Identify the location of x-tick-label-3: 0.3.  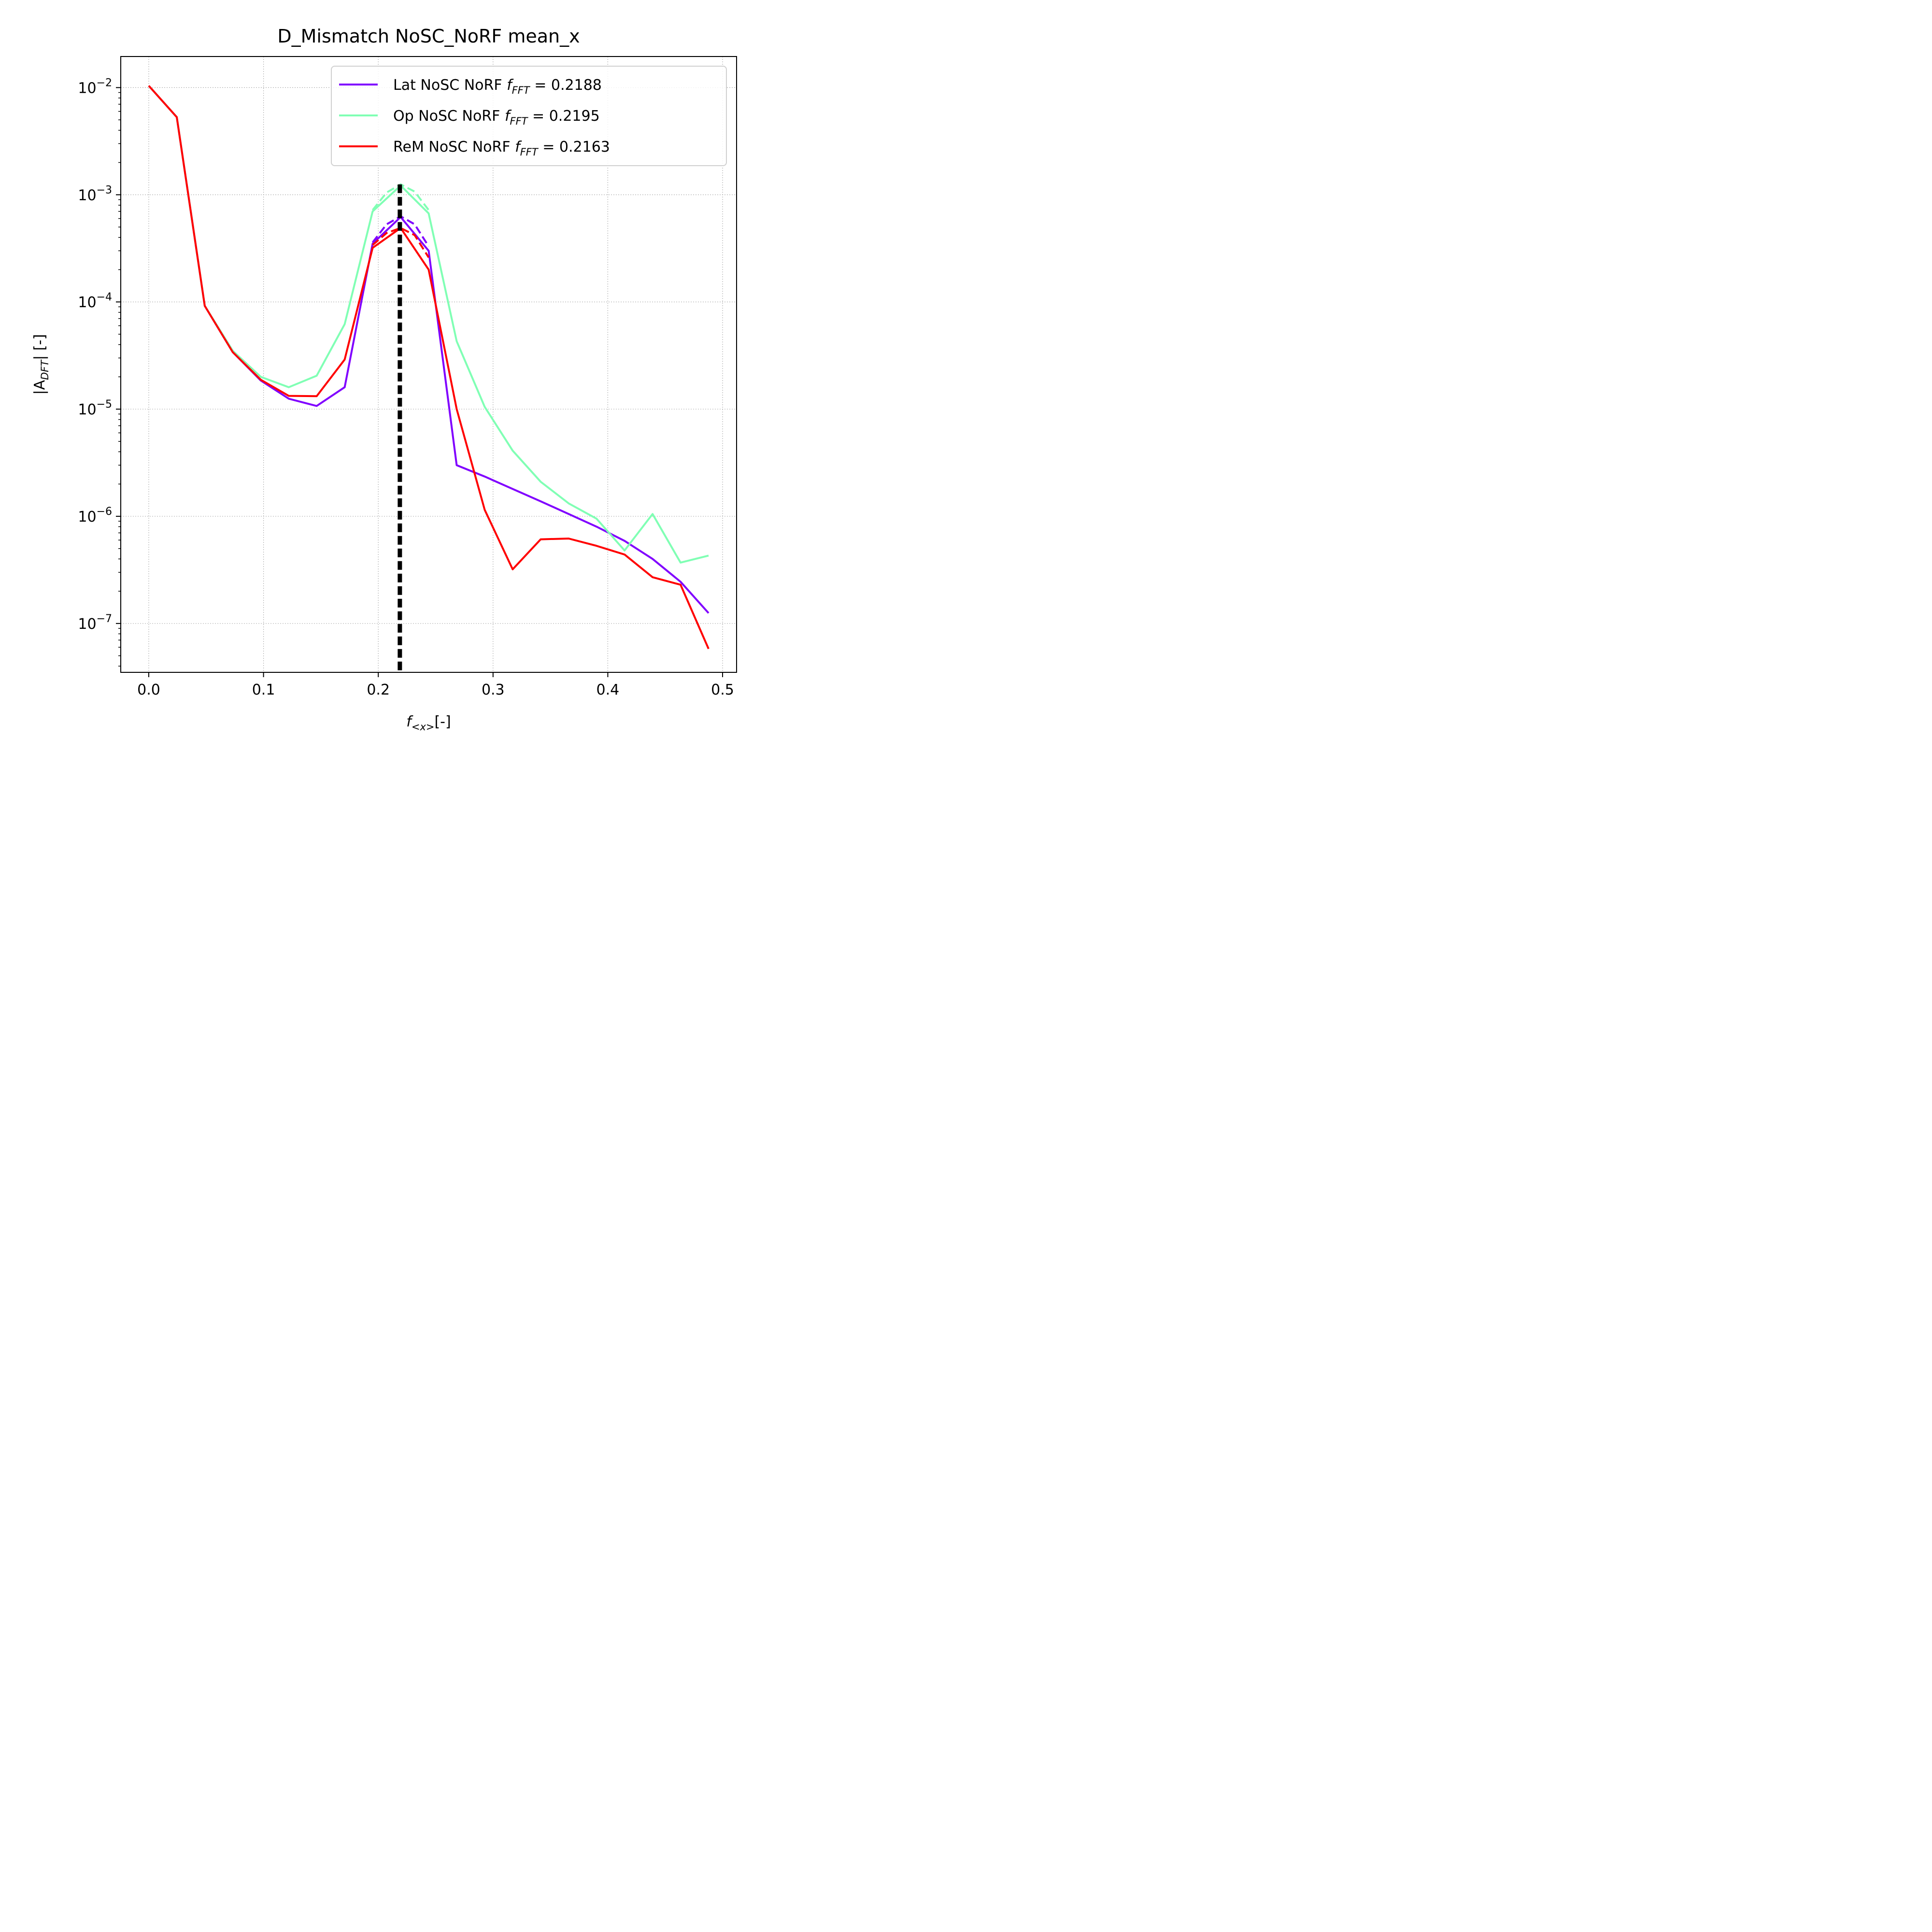
(493, 690).